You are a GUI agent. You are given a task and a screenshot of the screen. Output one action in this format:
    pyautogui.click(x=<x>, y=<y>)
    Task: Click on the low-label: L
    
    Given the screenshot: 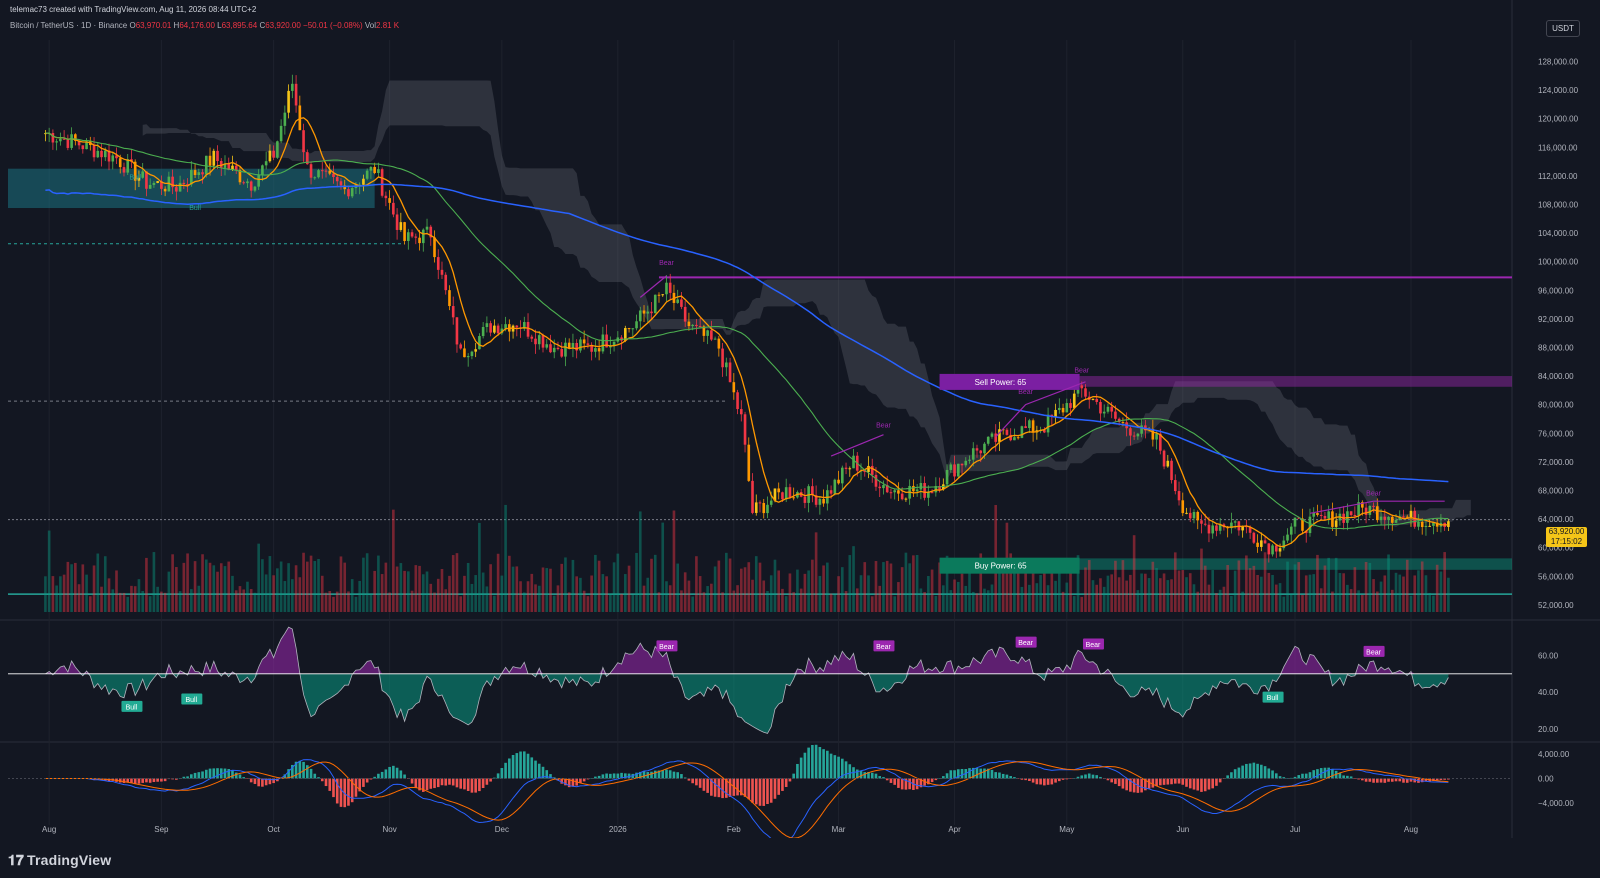 What is the action you would take?
    pyautogui.click(x=219, y=25)
    